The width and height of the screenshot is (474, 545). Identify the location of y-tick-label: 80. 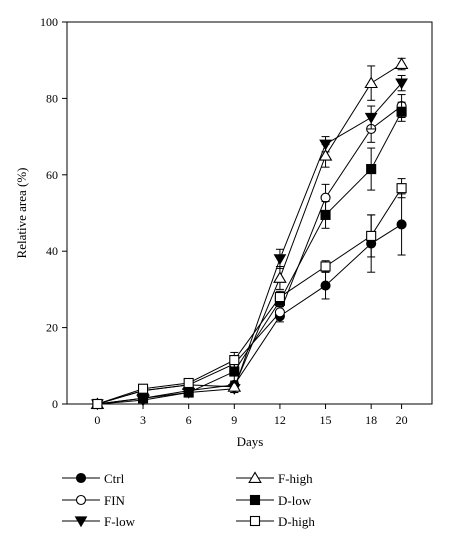
(52, 98).